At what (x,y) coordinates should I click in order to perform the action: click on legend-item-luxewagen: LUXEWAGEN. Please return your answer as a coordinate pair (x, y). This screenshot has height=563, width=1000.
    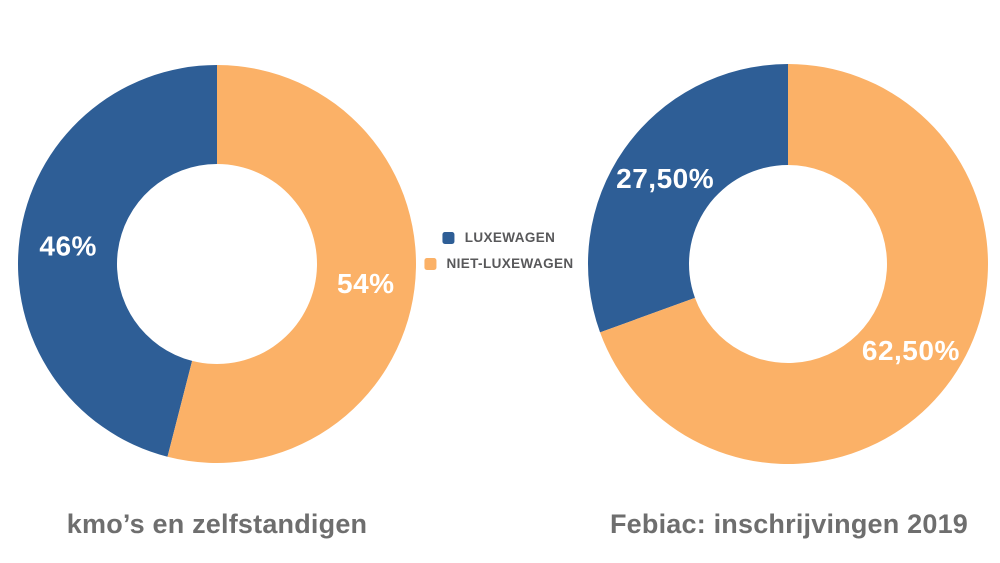
    Looking at the image, I should click on (499, 237).